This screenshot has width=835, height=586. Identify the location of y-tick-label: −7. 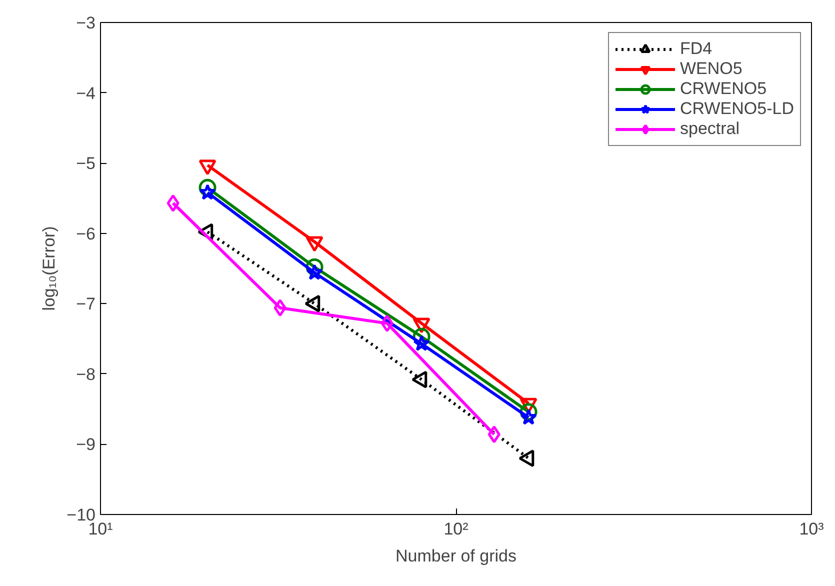
(86, 304).